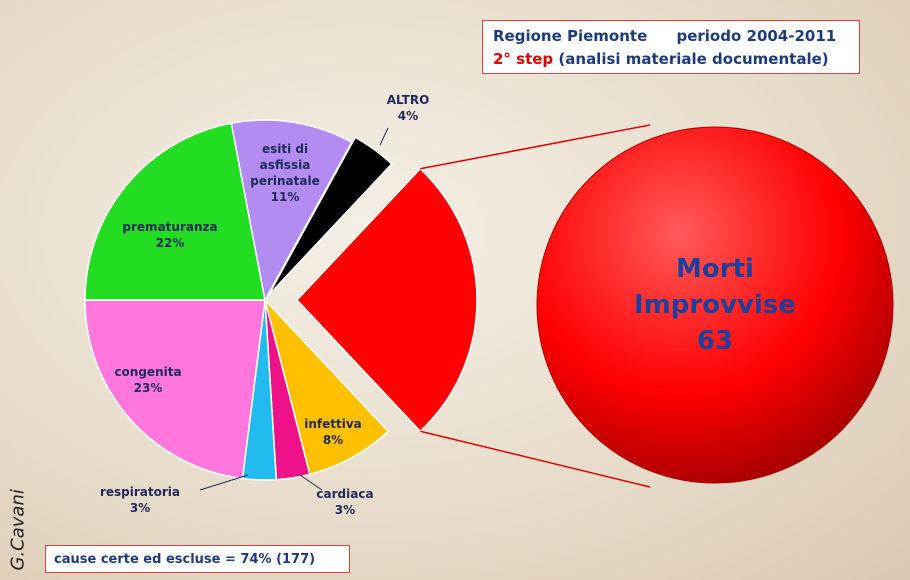 This screenshot has height=580, width=910. I want to click on slice-label: esiti di asfissia perinatale 11%, so click(285, 173).